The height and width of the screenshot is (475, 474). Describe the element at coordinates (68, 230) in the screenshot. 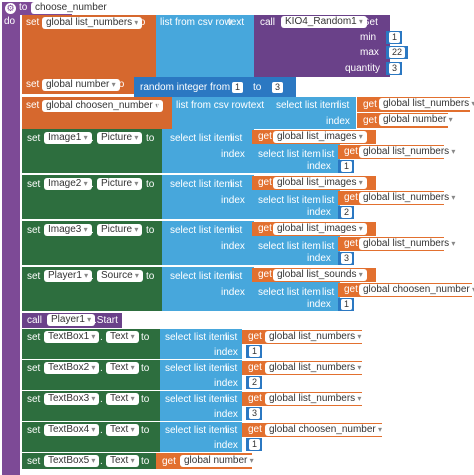

I see `component-dropdown: Image3` at that location.